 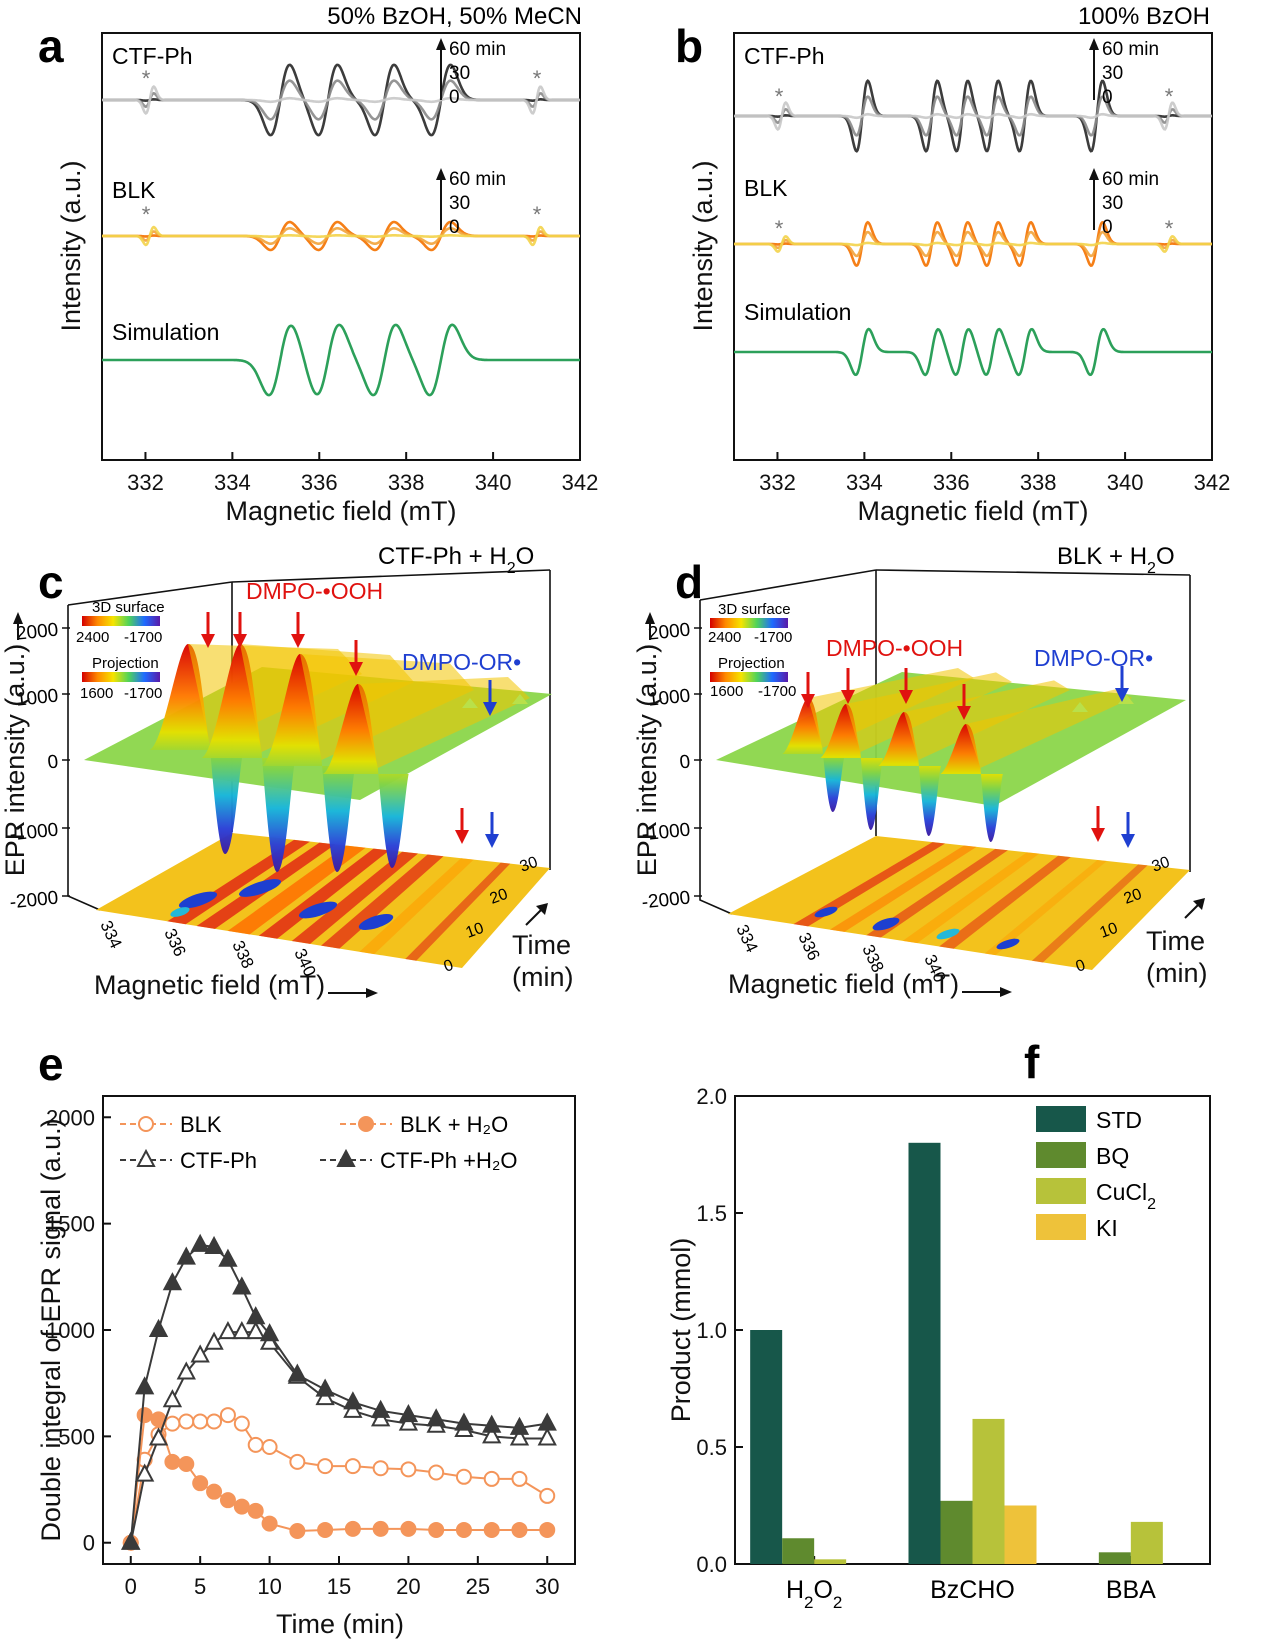 What do you see at coordinates (647, 760) in the screenshot?
I see `panel-d-zlabel: EPR intensity (a.u.)` at bounding box center [647, 760].